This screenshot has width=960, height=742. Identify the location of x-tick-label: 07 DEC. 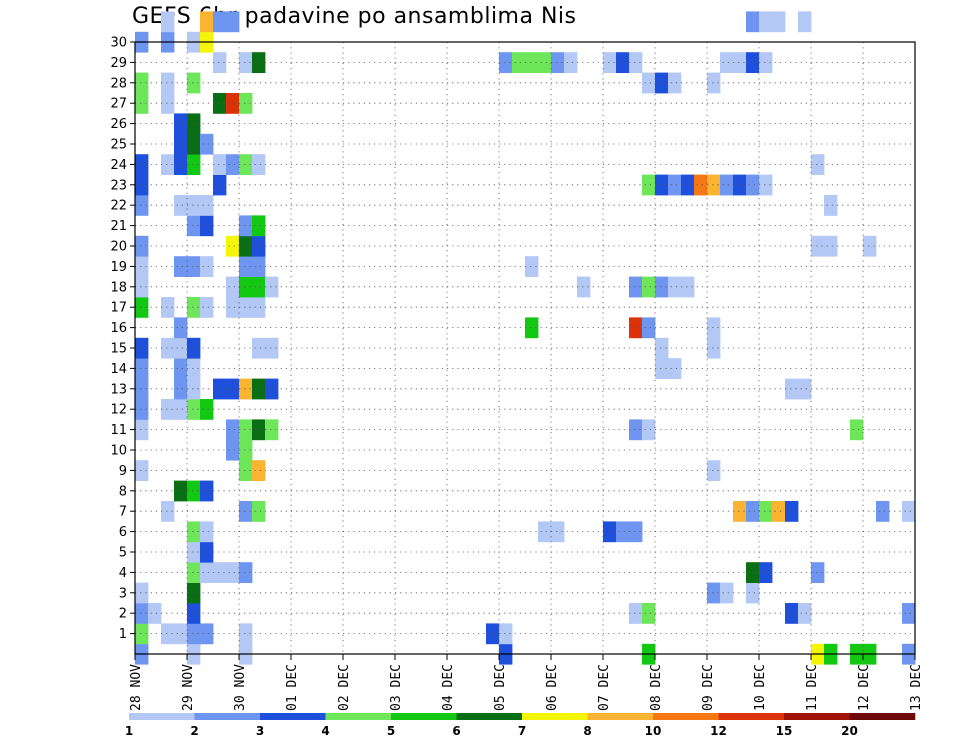
(604, 687).